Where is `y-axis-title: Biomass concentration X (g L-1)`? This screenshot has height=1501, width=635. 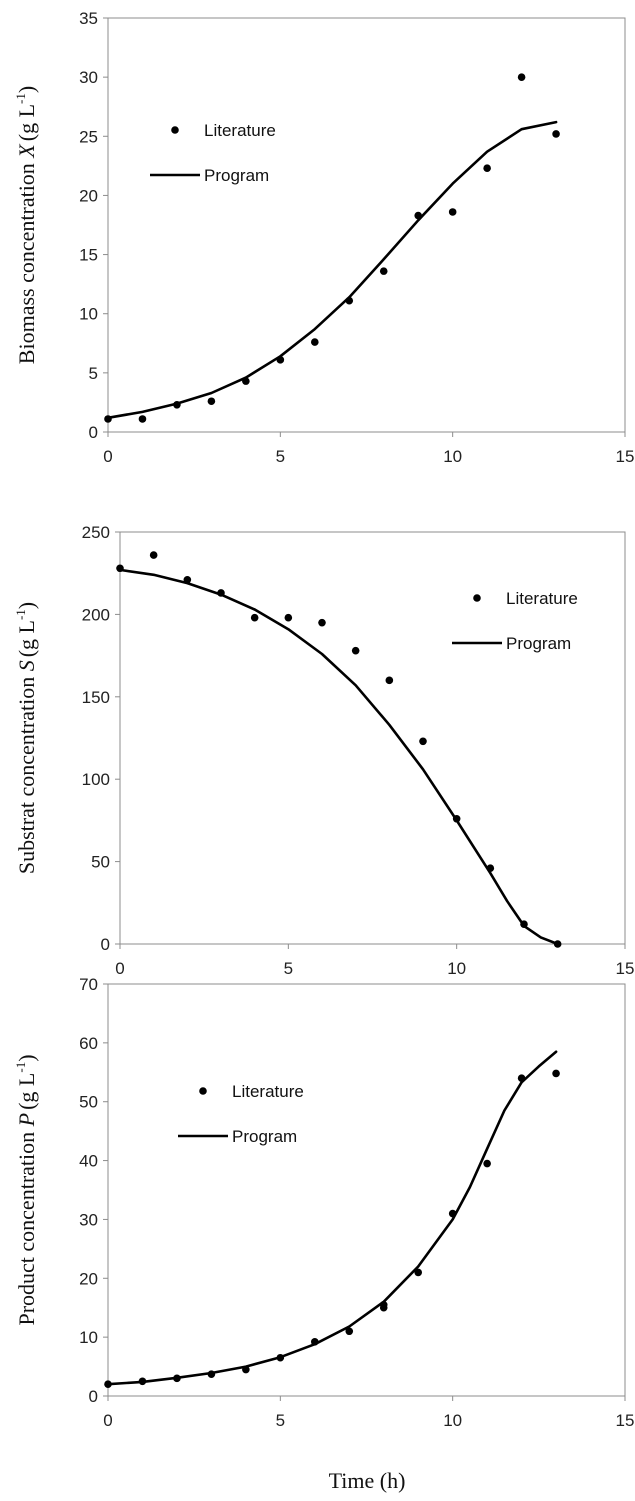
y-axis-title: Biomass concentration X (g L-1) is located at coordinates (26, 225).